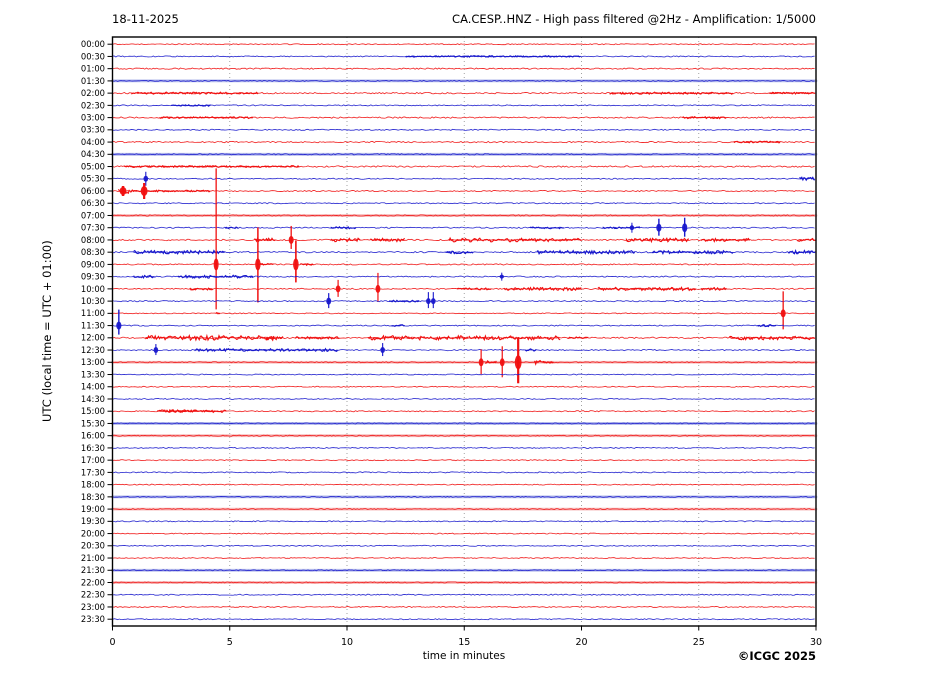  I want to click on y-tick-label: 08:00, so click(93, 240).